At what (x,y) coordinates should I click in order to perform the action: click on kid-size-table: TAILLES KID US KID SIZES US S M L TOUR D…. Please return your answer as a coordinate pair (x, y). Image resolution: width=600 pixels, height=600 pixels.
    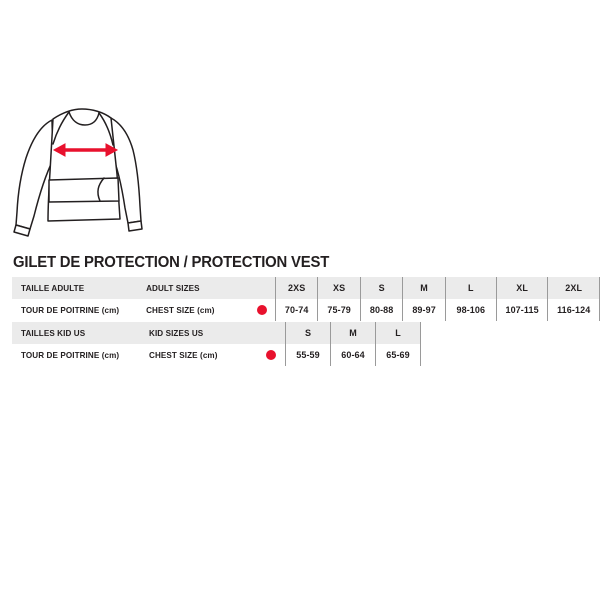
    Looking at the image, I should click on (216, 344).